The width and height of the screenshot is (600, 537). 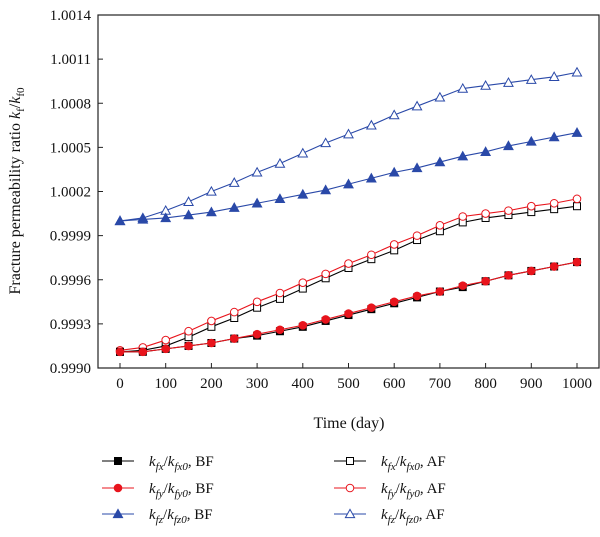 What do you see at coordinates (70, 104) in the screenshot?
I see `y-tick-label: 1.0008` at bounding box center [70, 104].